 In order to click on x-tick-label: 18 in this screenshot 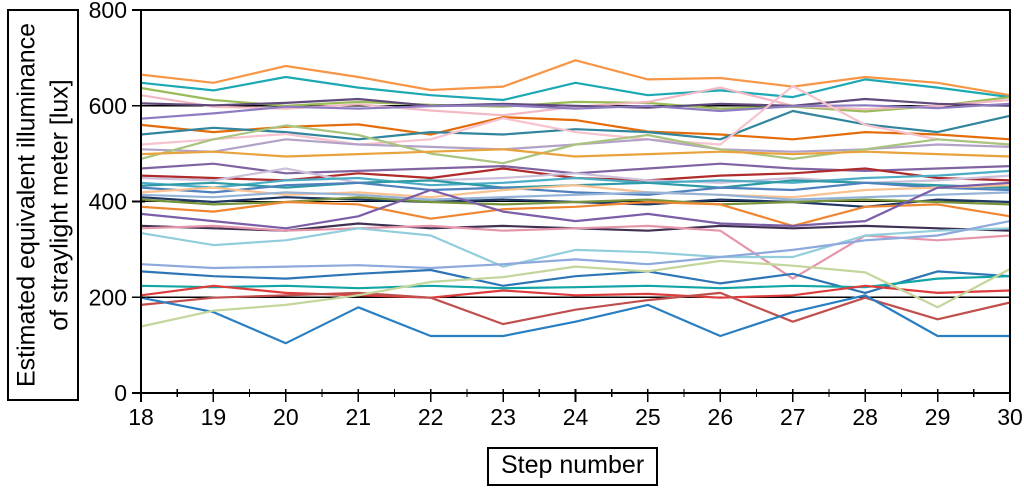, I will do `click(141, 417)`.